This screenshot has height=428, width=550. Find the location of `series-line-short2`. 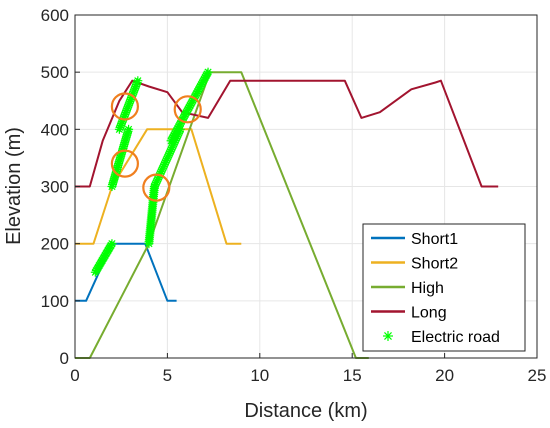

series-line-short2 is located at coordinates (158, 186).